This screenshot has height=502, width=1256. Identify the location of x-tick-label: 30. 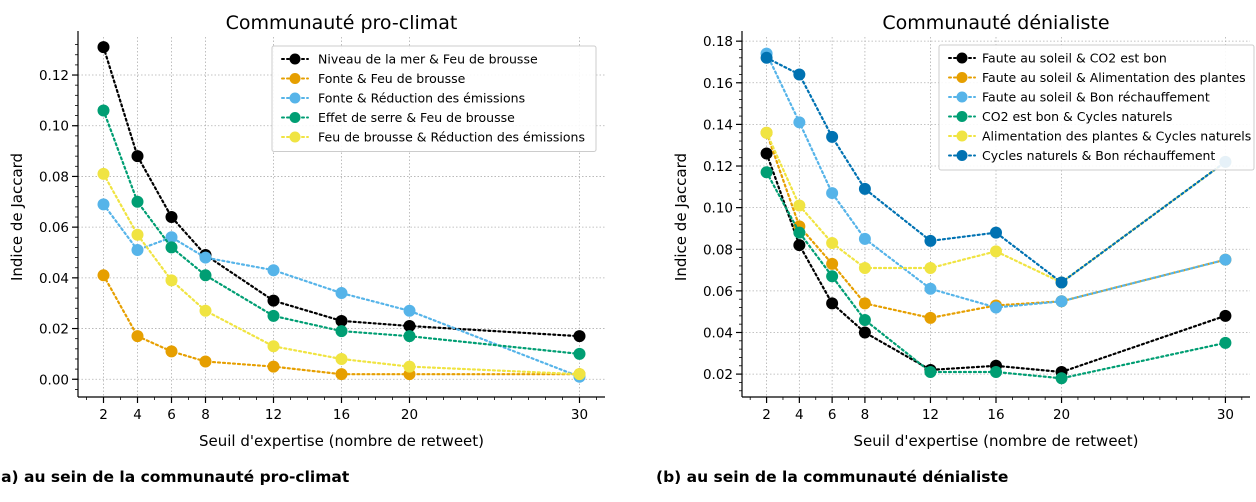
(1225, 415).